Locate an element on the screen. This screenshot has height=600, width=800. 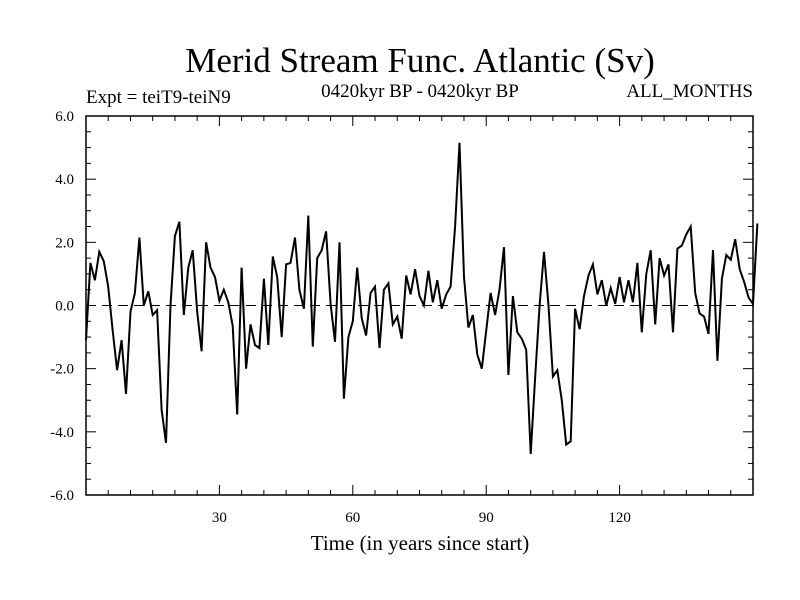
y-tick-label: 4.0 is located at coordinates (64, 180).